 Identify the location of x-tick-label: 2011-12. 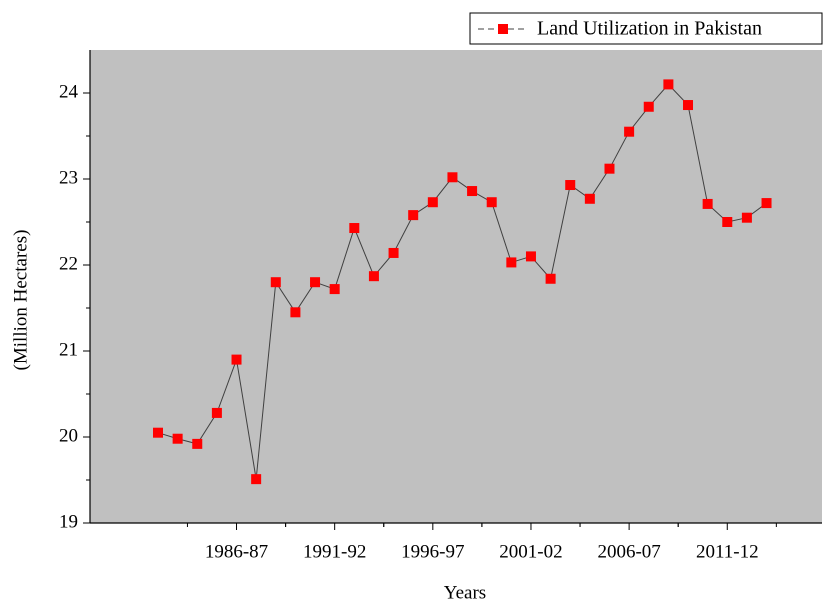
(727, 551).